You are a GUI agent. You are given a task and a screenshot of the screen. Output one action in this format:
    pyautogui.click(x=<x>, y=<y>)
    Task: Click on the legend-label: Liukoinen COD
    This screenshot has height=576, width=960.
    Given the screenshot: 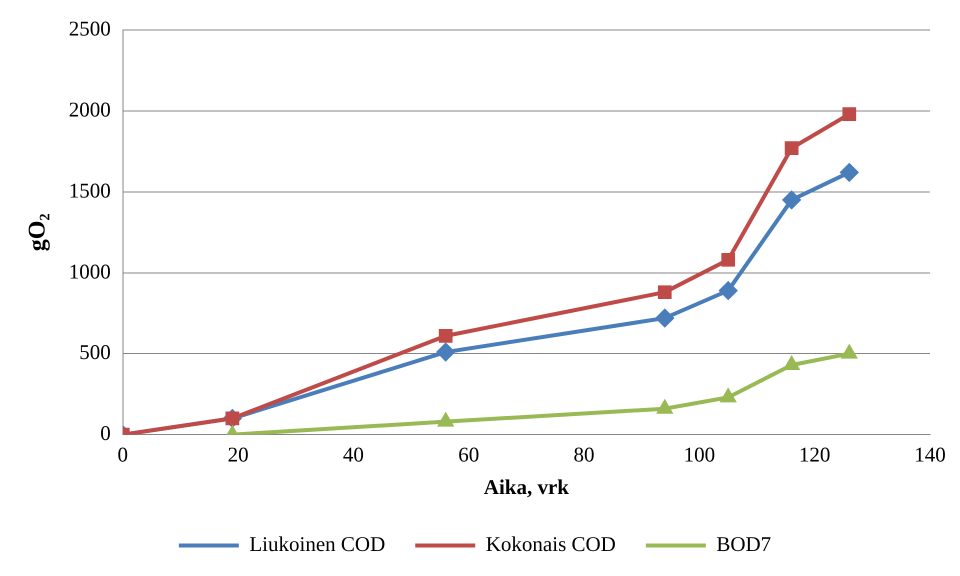 What is the action you would take?
    pyautogui.click(x=317, y=544)
    